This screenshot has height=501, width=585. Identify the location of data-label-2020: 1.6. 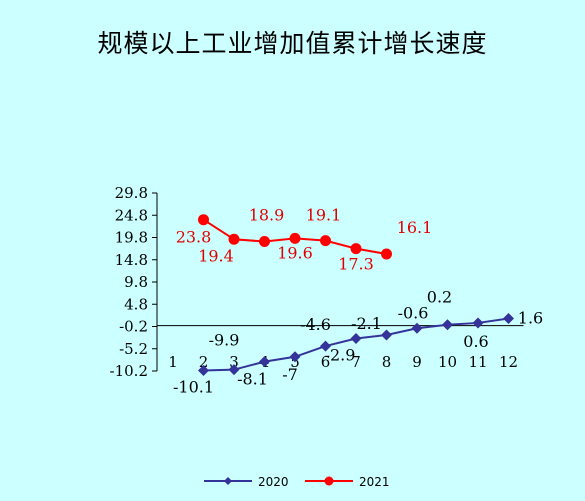
(530, 317).